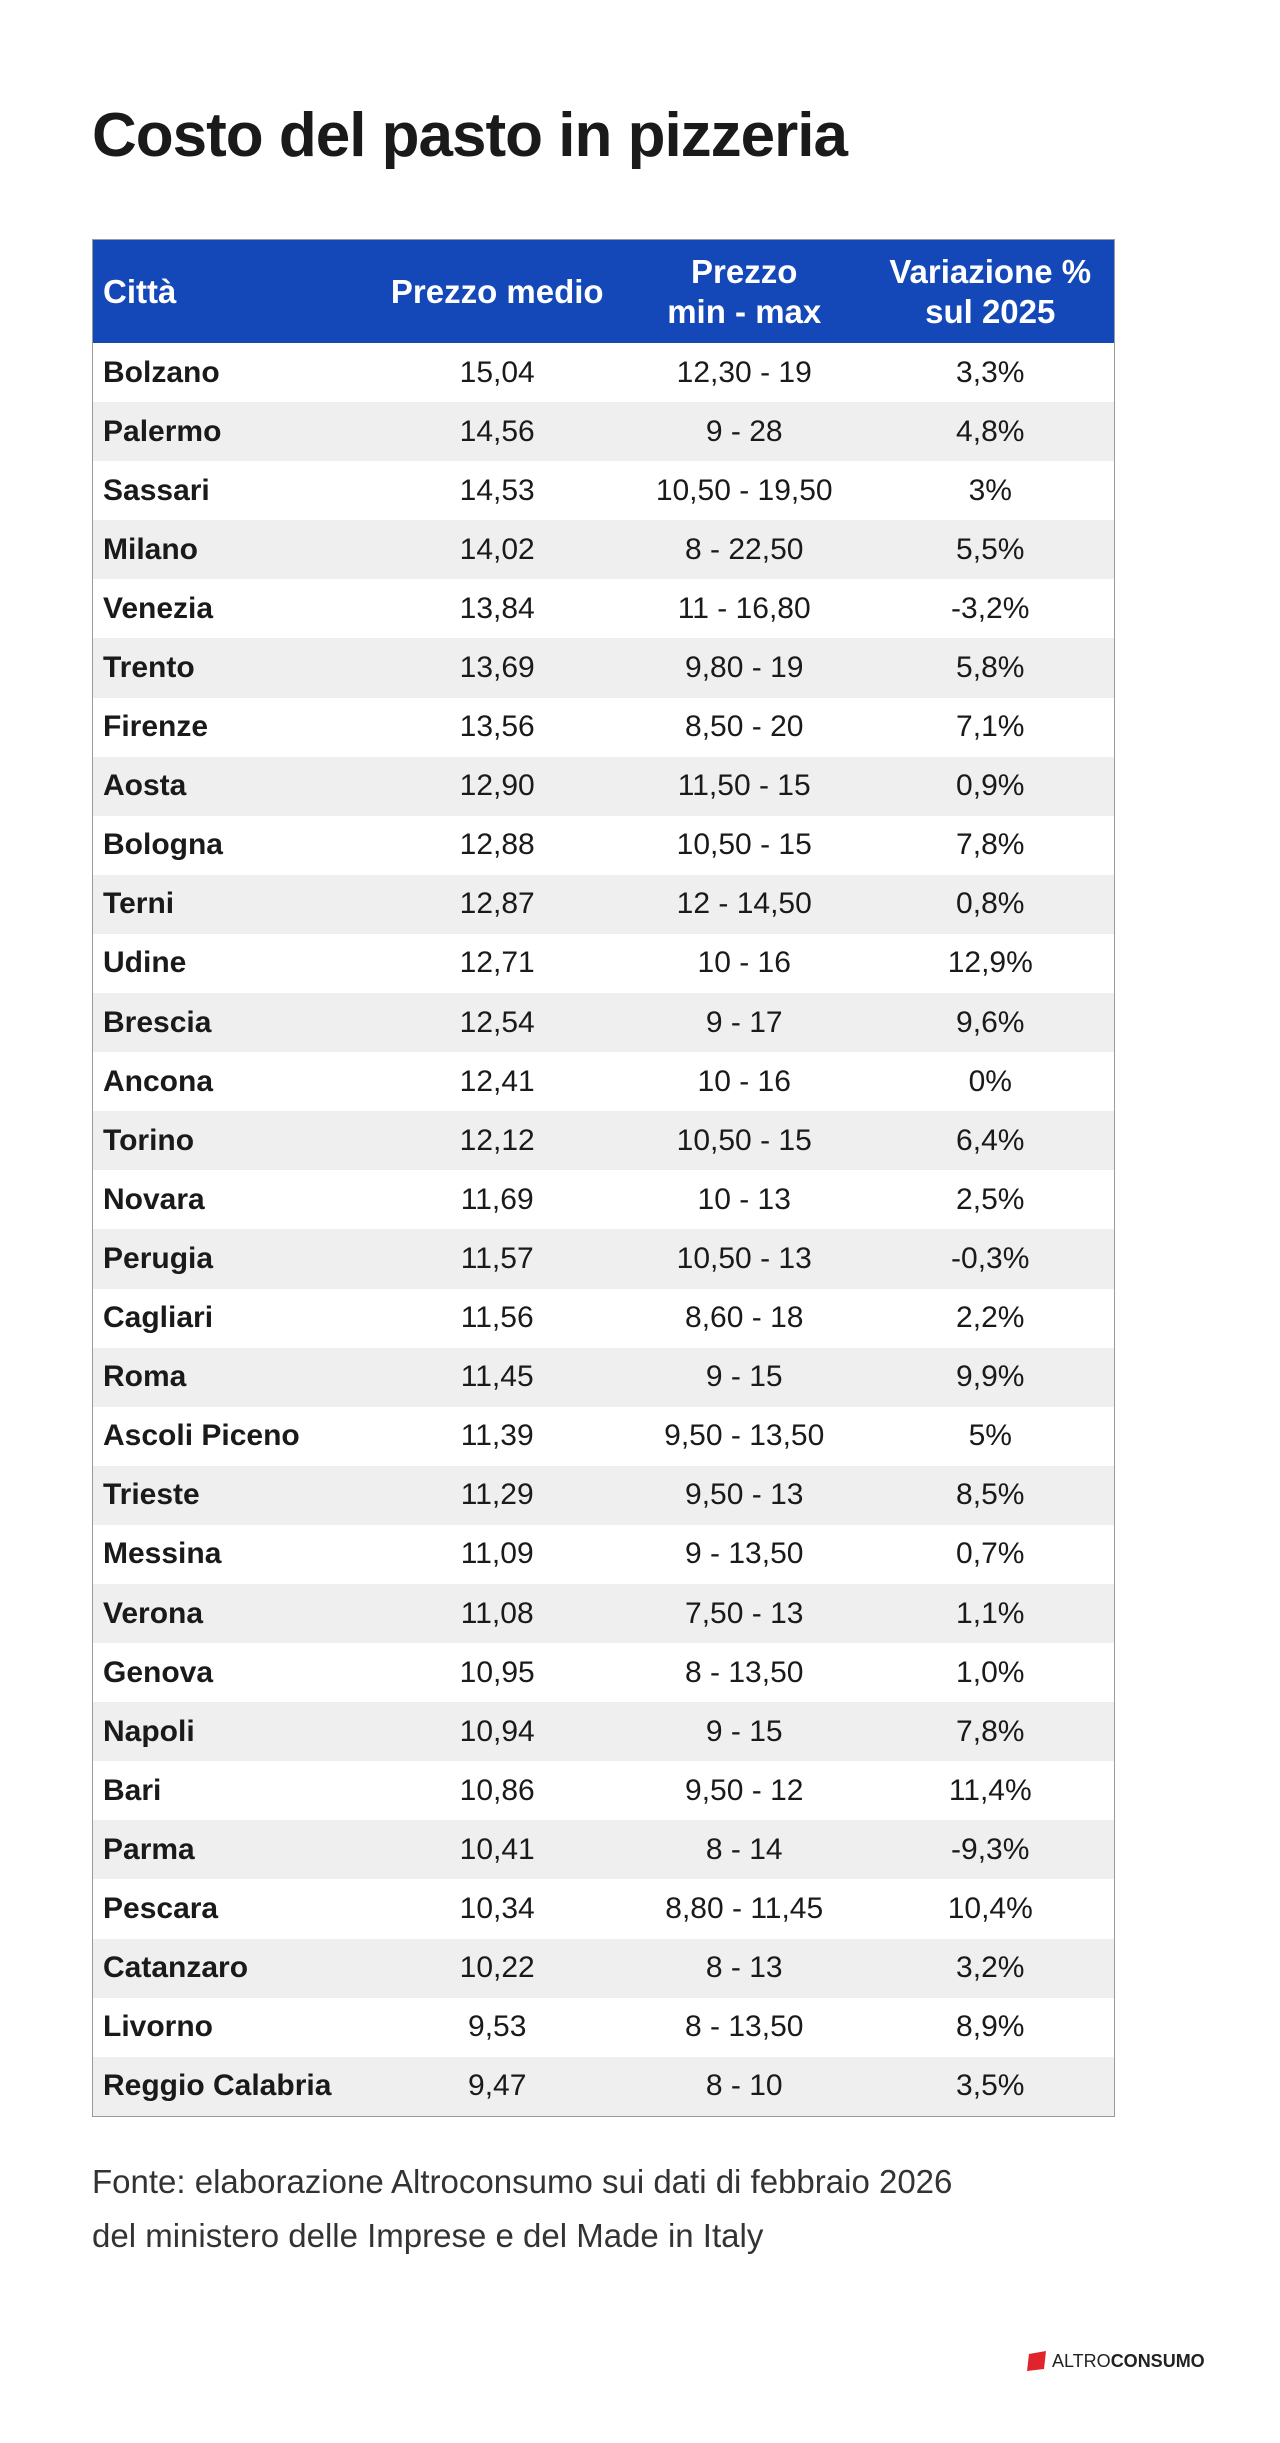 The width and height of the screenshot is (1280, 2443). I want to click on table-cell: 12,90, so click(497, 786).